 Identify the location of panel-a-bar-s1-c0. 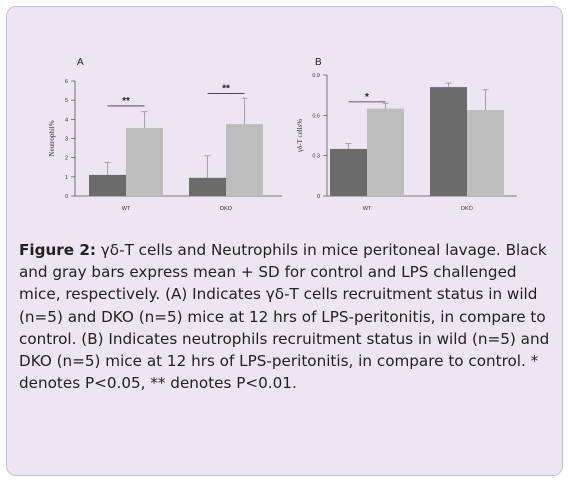
(144, 161).